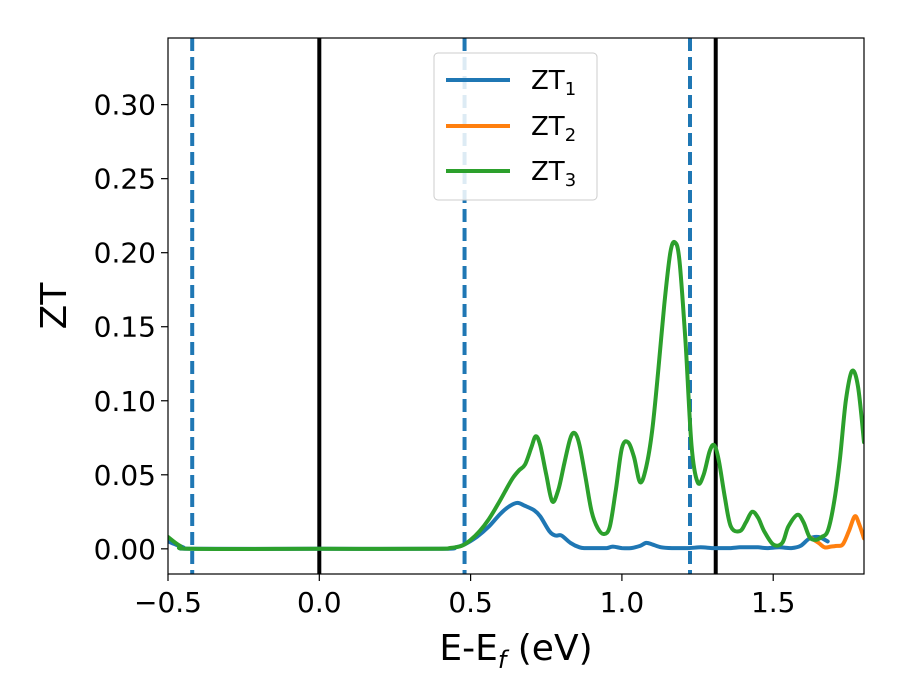 The width and height of the screenshot is (900, 700). What do you see at coordinates (553, 174) in the screenshot?
I see `legend-label-zt3: ZT3` at bounding box center [553, 174].